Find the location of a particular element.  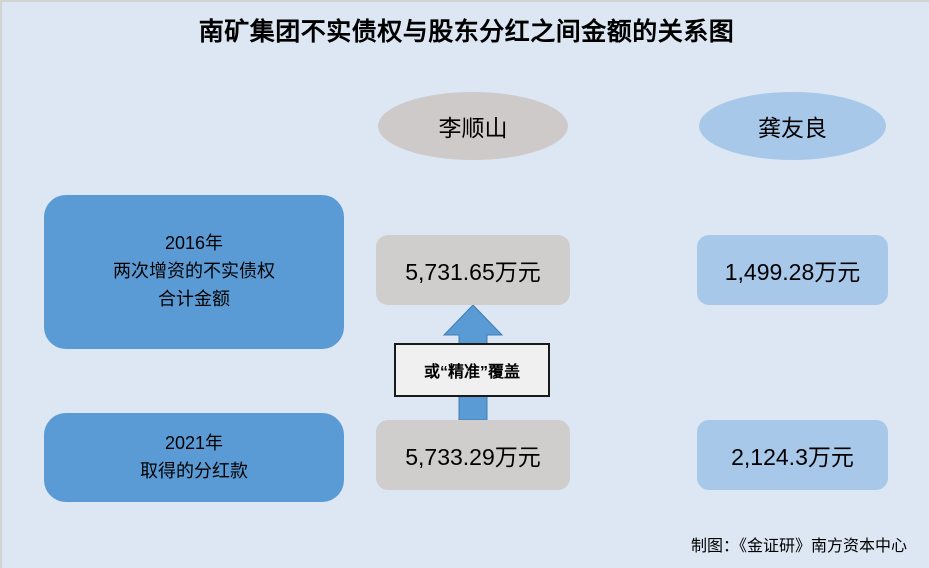

category-line-1: 2016年 is located at coordinates (194, 243).